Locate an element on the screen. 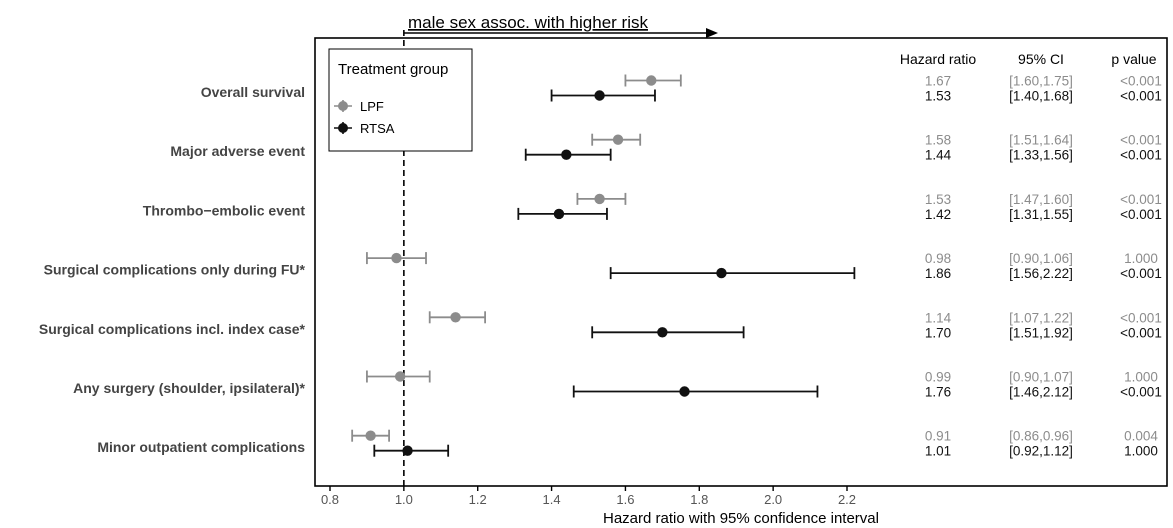 The image size is (1173, 528). ci-value-rtsa: [1.40,1.68] is located at coordinates (1041, 96).